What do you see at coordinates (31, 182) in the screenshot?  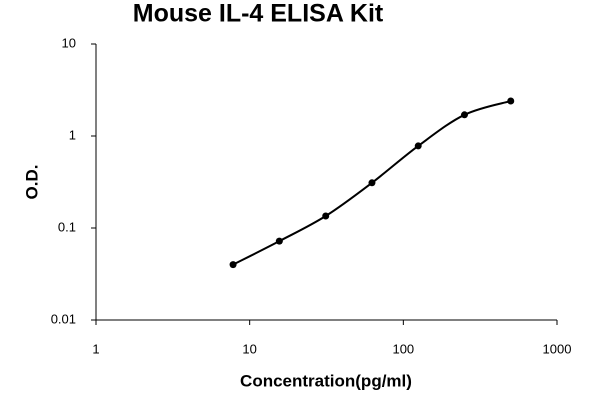 I see `y-axis-label: O.D.` at bounding box center [31, 182].